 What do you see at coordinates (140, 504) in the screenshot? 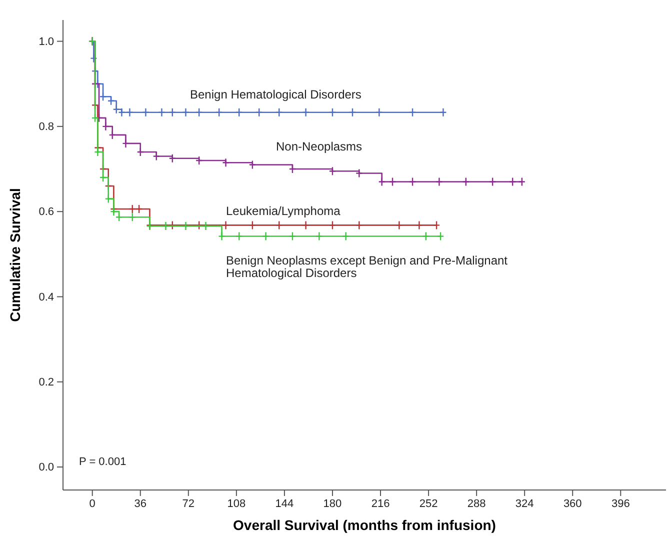
I see `x-tick-label: 36` at bounding box center [140, 504].